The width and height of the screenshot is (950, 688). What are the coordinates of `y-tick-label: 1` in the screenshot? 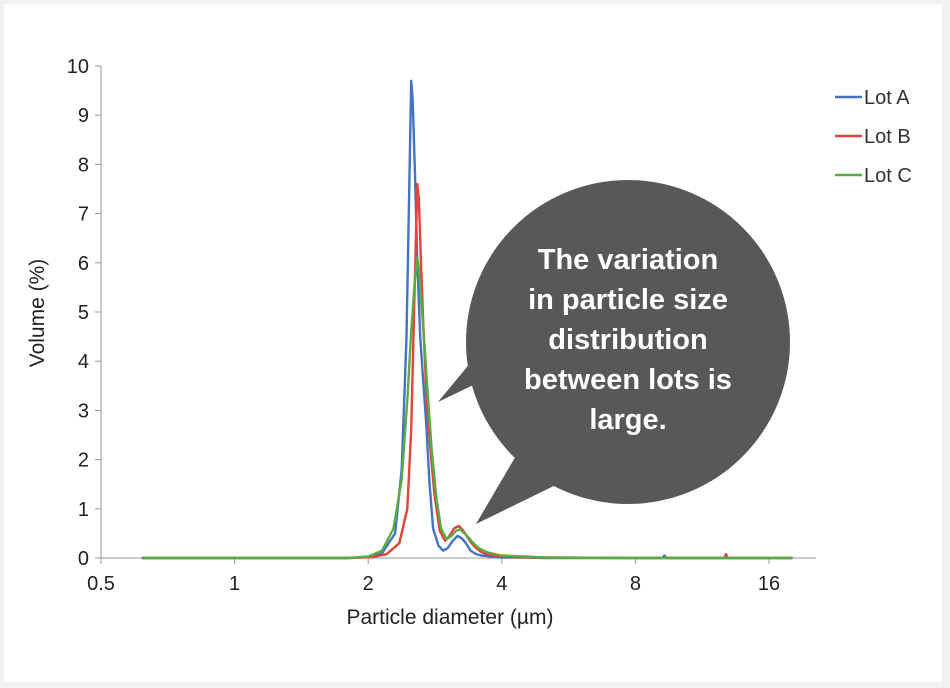 It's located at (83, 510).